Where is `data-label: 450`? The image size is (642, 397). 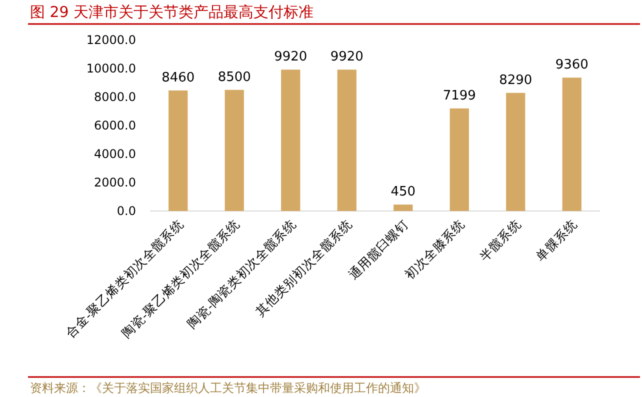
data-label: 450 is located at coordinates (403, 192).